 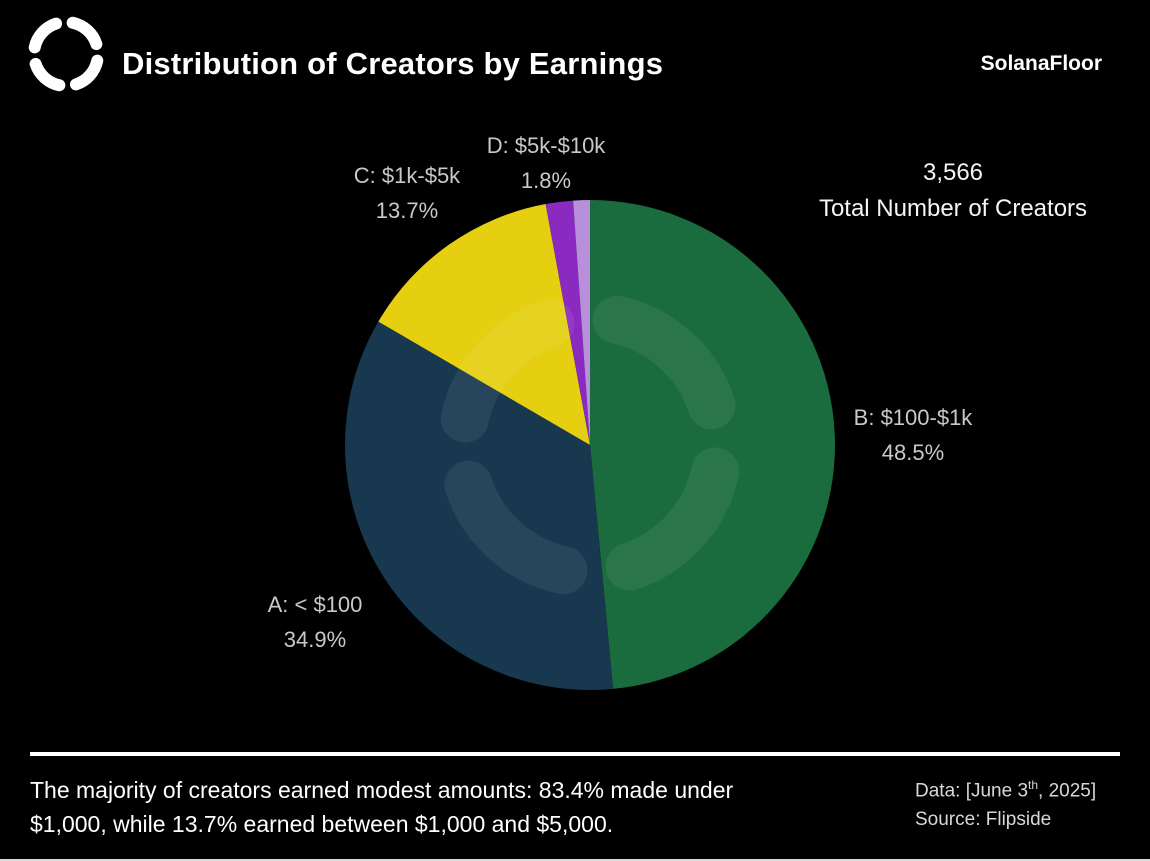 I want to click on slice-label-d-name: D: $5k-$10k, so click(x=546, y=145).